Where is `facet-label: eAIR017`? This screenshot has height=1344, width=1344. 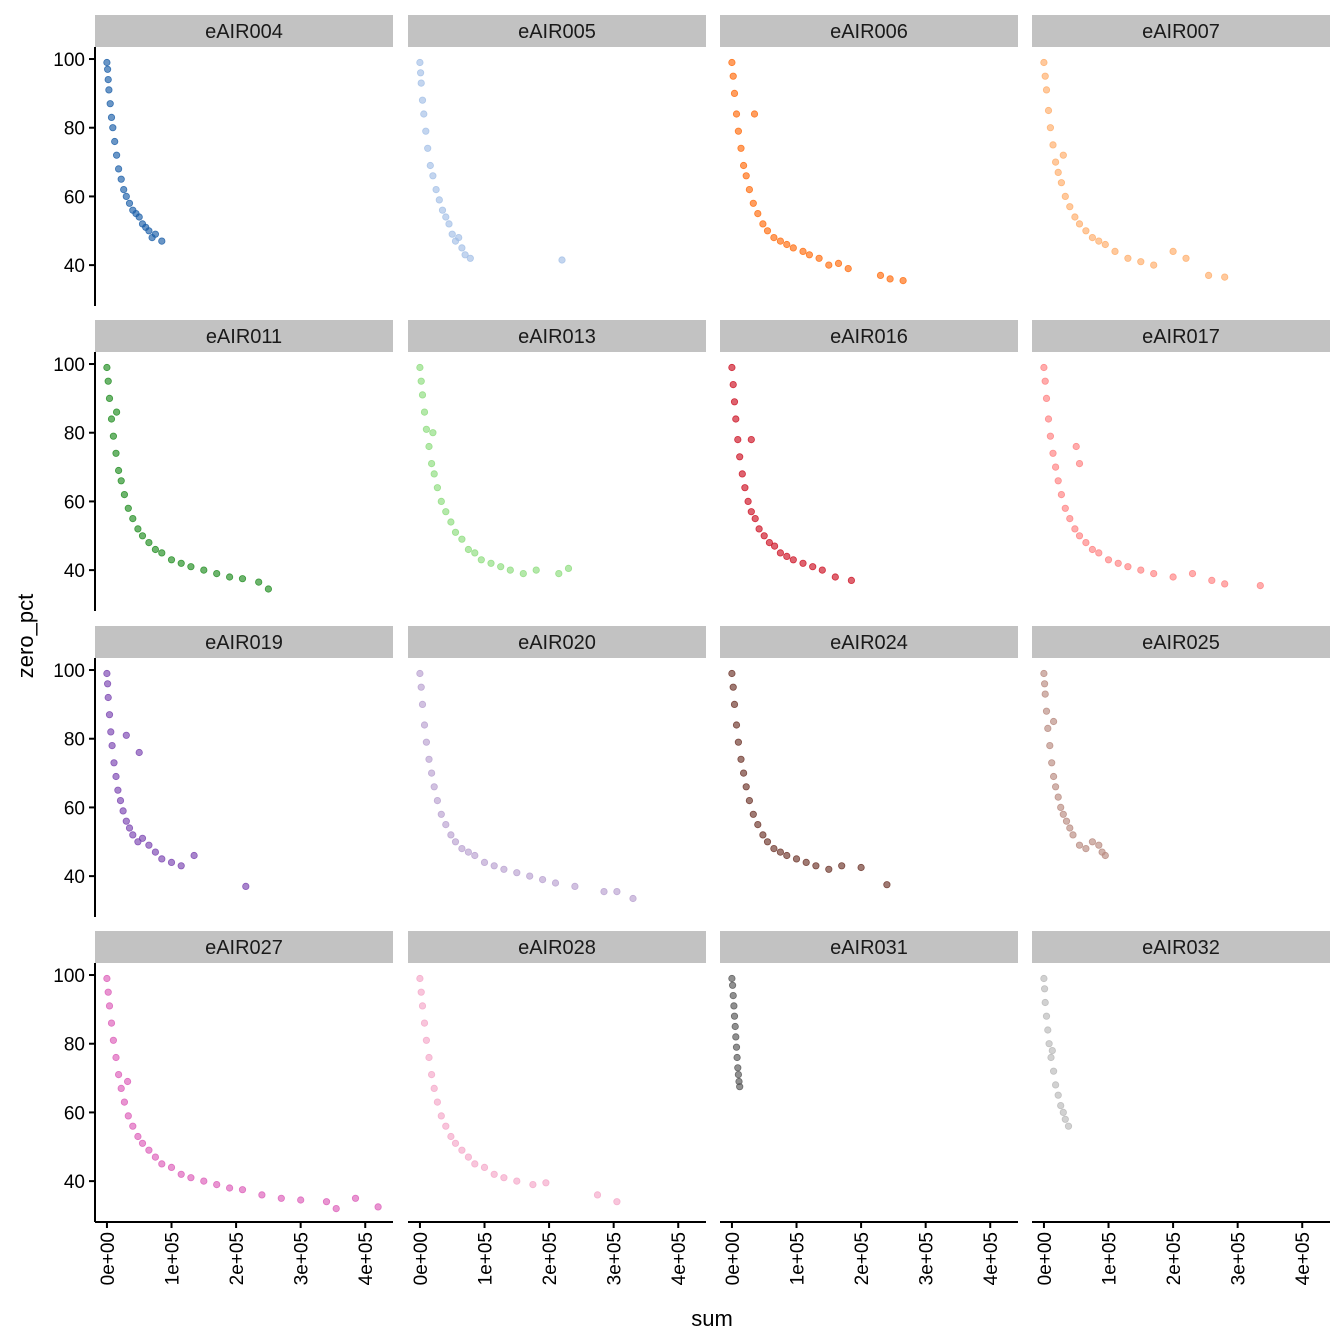
facet-label: eAIR017 is located at coordinates (1181, 337).